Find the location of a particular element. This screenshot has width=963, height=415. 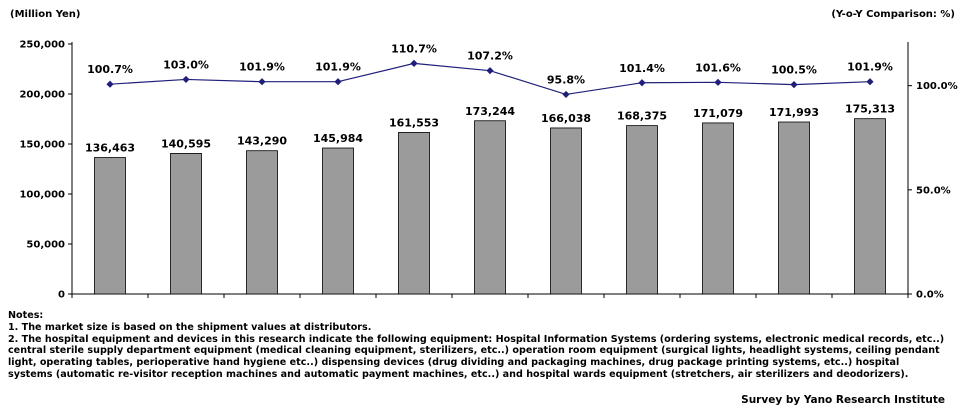

bar-value-label: 140,595 is located at coordinates (186, 143).